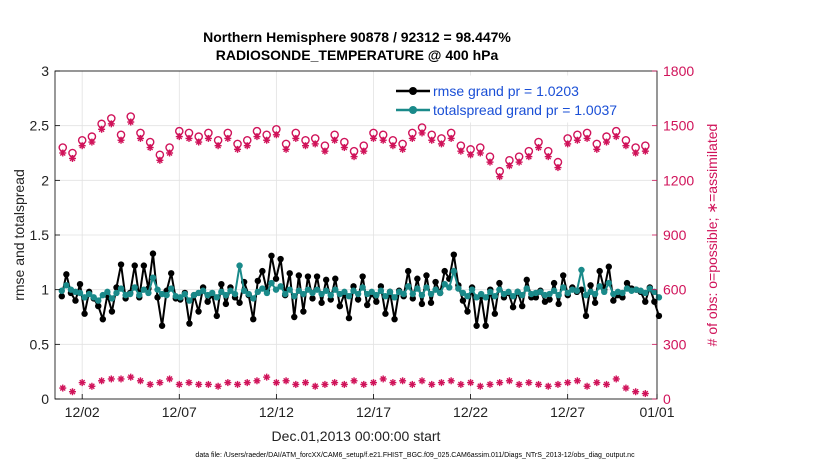 The width and height of the screenshot is (830, 475). What do you see at coordinates (45, 180) in the screenshot?
I see `y-tick-label-left: 2` at bounding box center [45, 180].